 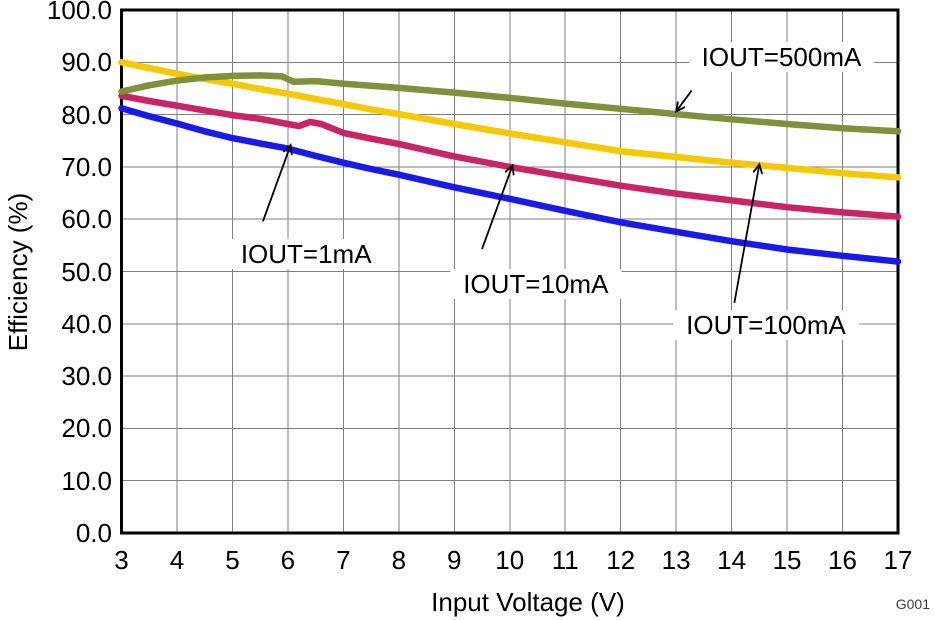 I want to click on y-tick-label: 0.0, so click(x=93, y=533).